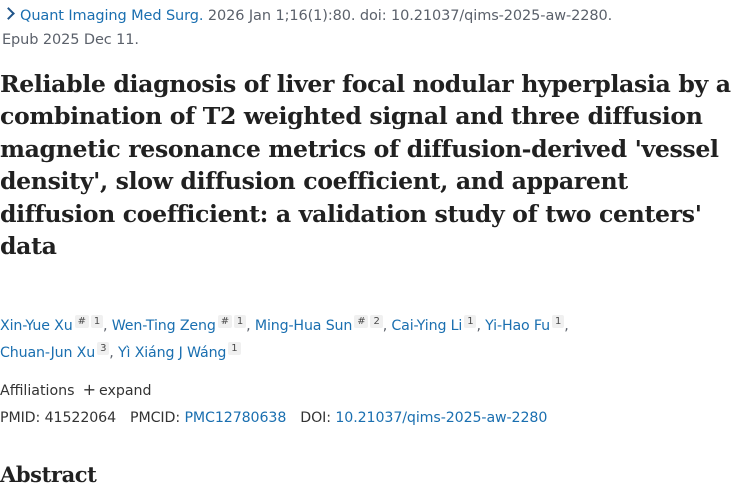 The image size is (750, 500). Describe the element at coordinates (89, 389) in the screenshot. I see `plus-icon: +` at that location.